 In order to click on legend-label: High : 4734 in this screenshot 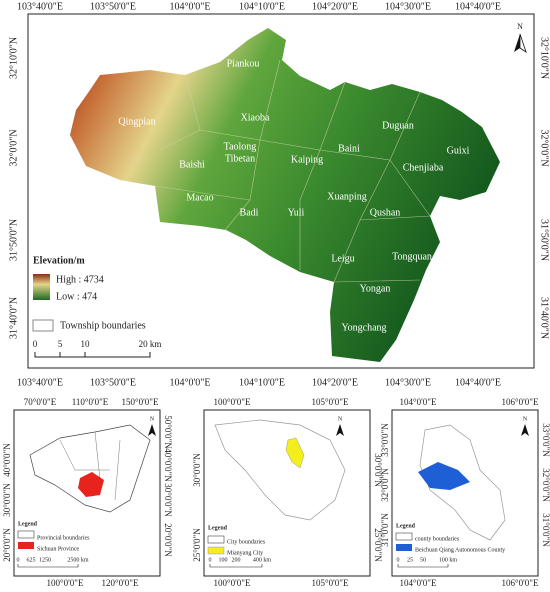, I will do `click(80, 279)`.